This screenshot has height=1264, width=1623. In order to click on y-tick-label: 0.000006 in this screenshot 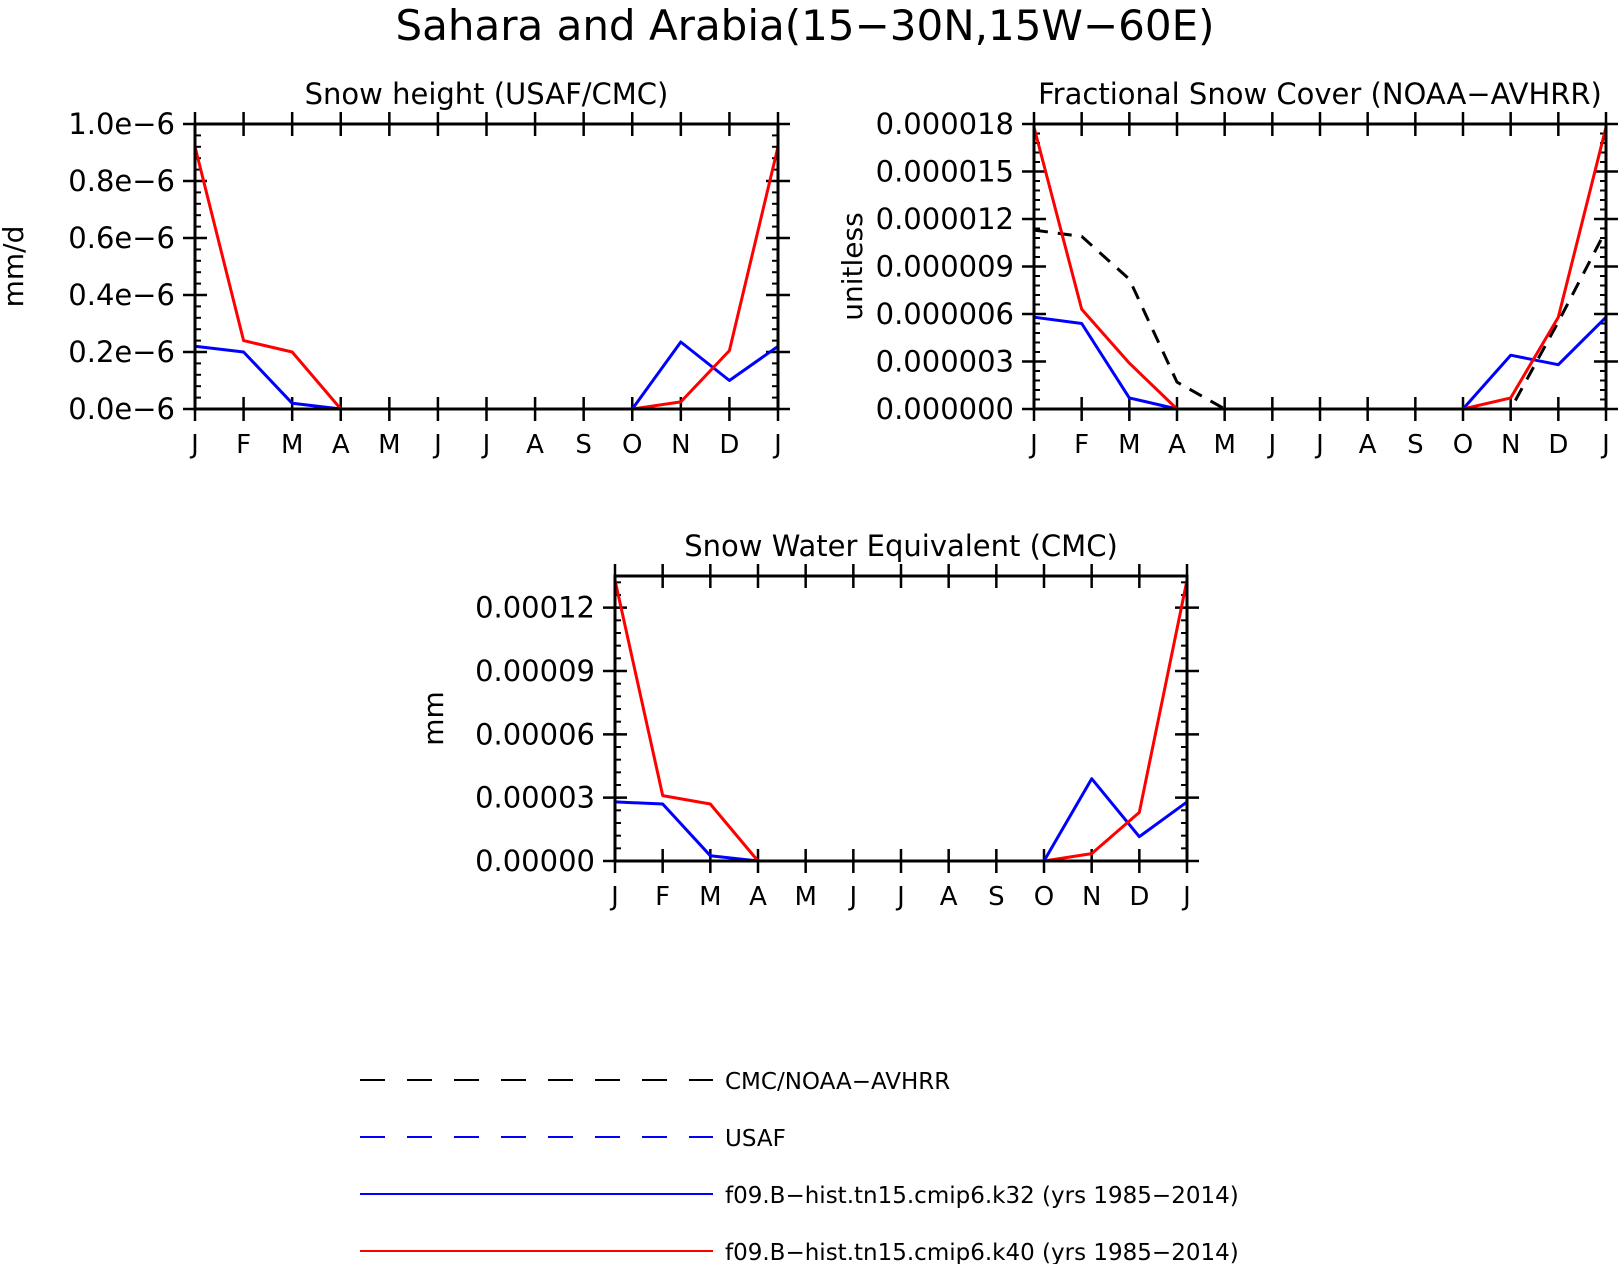, I will do `click(945, 314)`.